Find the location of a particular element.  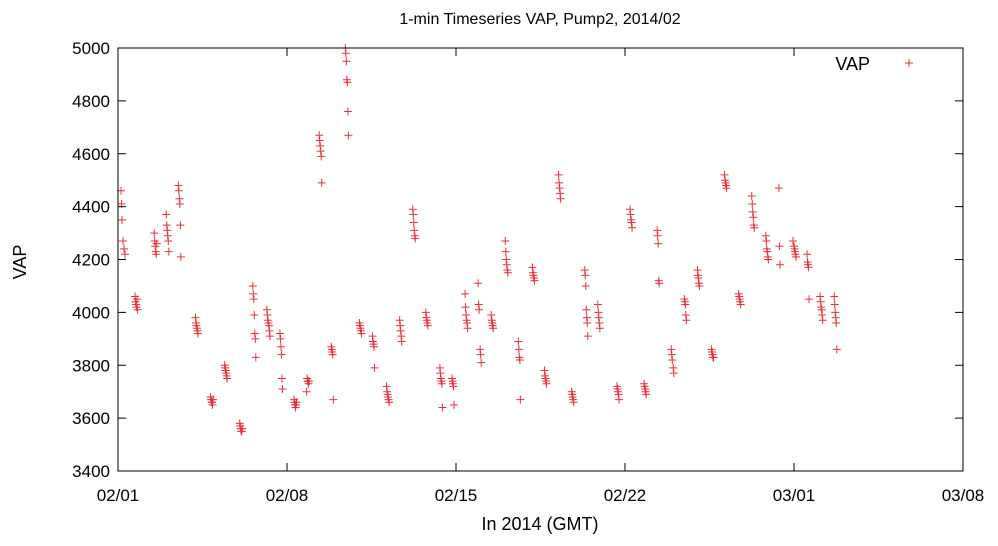

y-tick-label: 3800 is located at coordinates (91, 365).